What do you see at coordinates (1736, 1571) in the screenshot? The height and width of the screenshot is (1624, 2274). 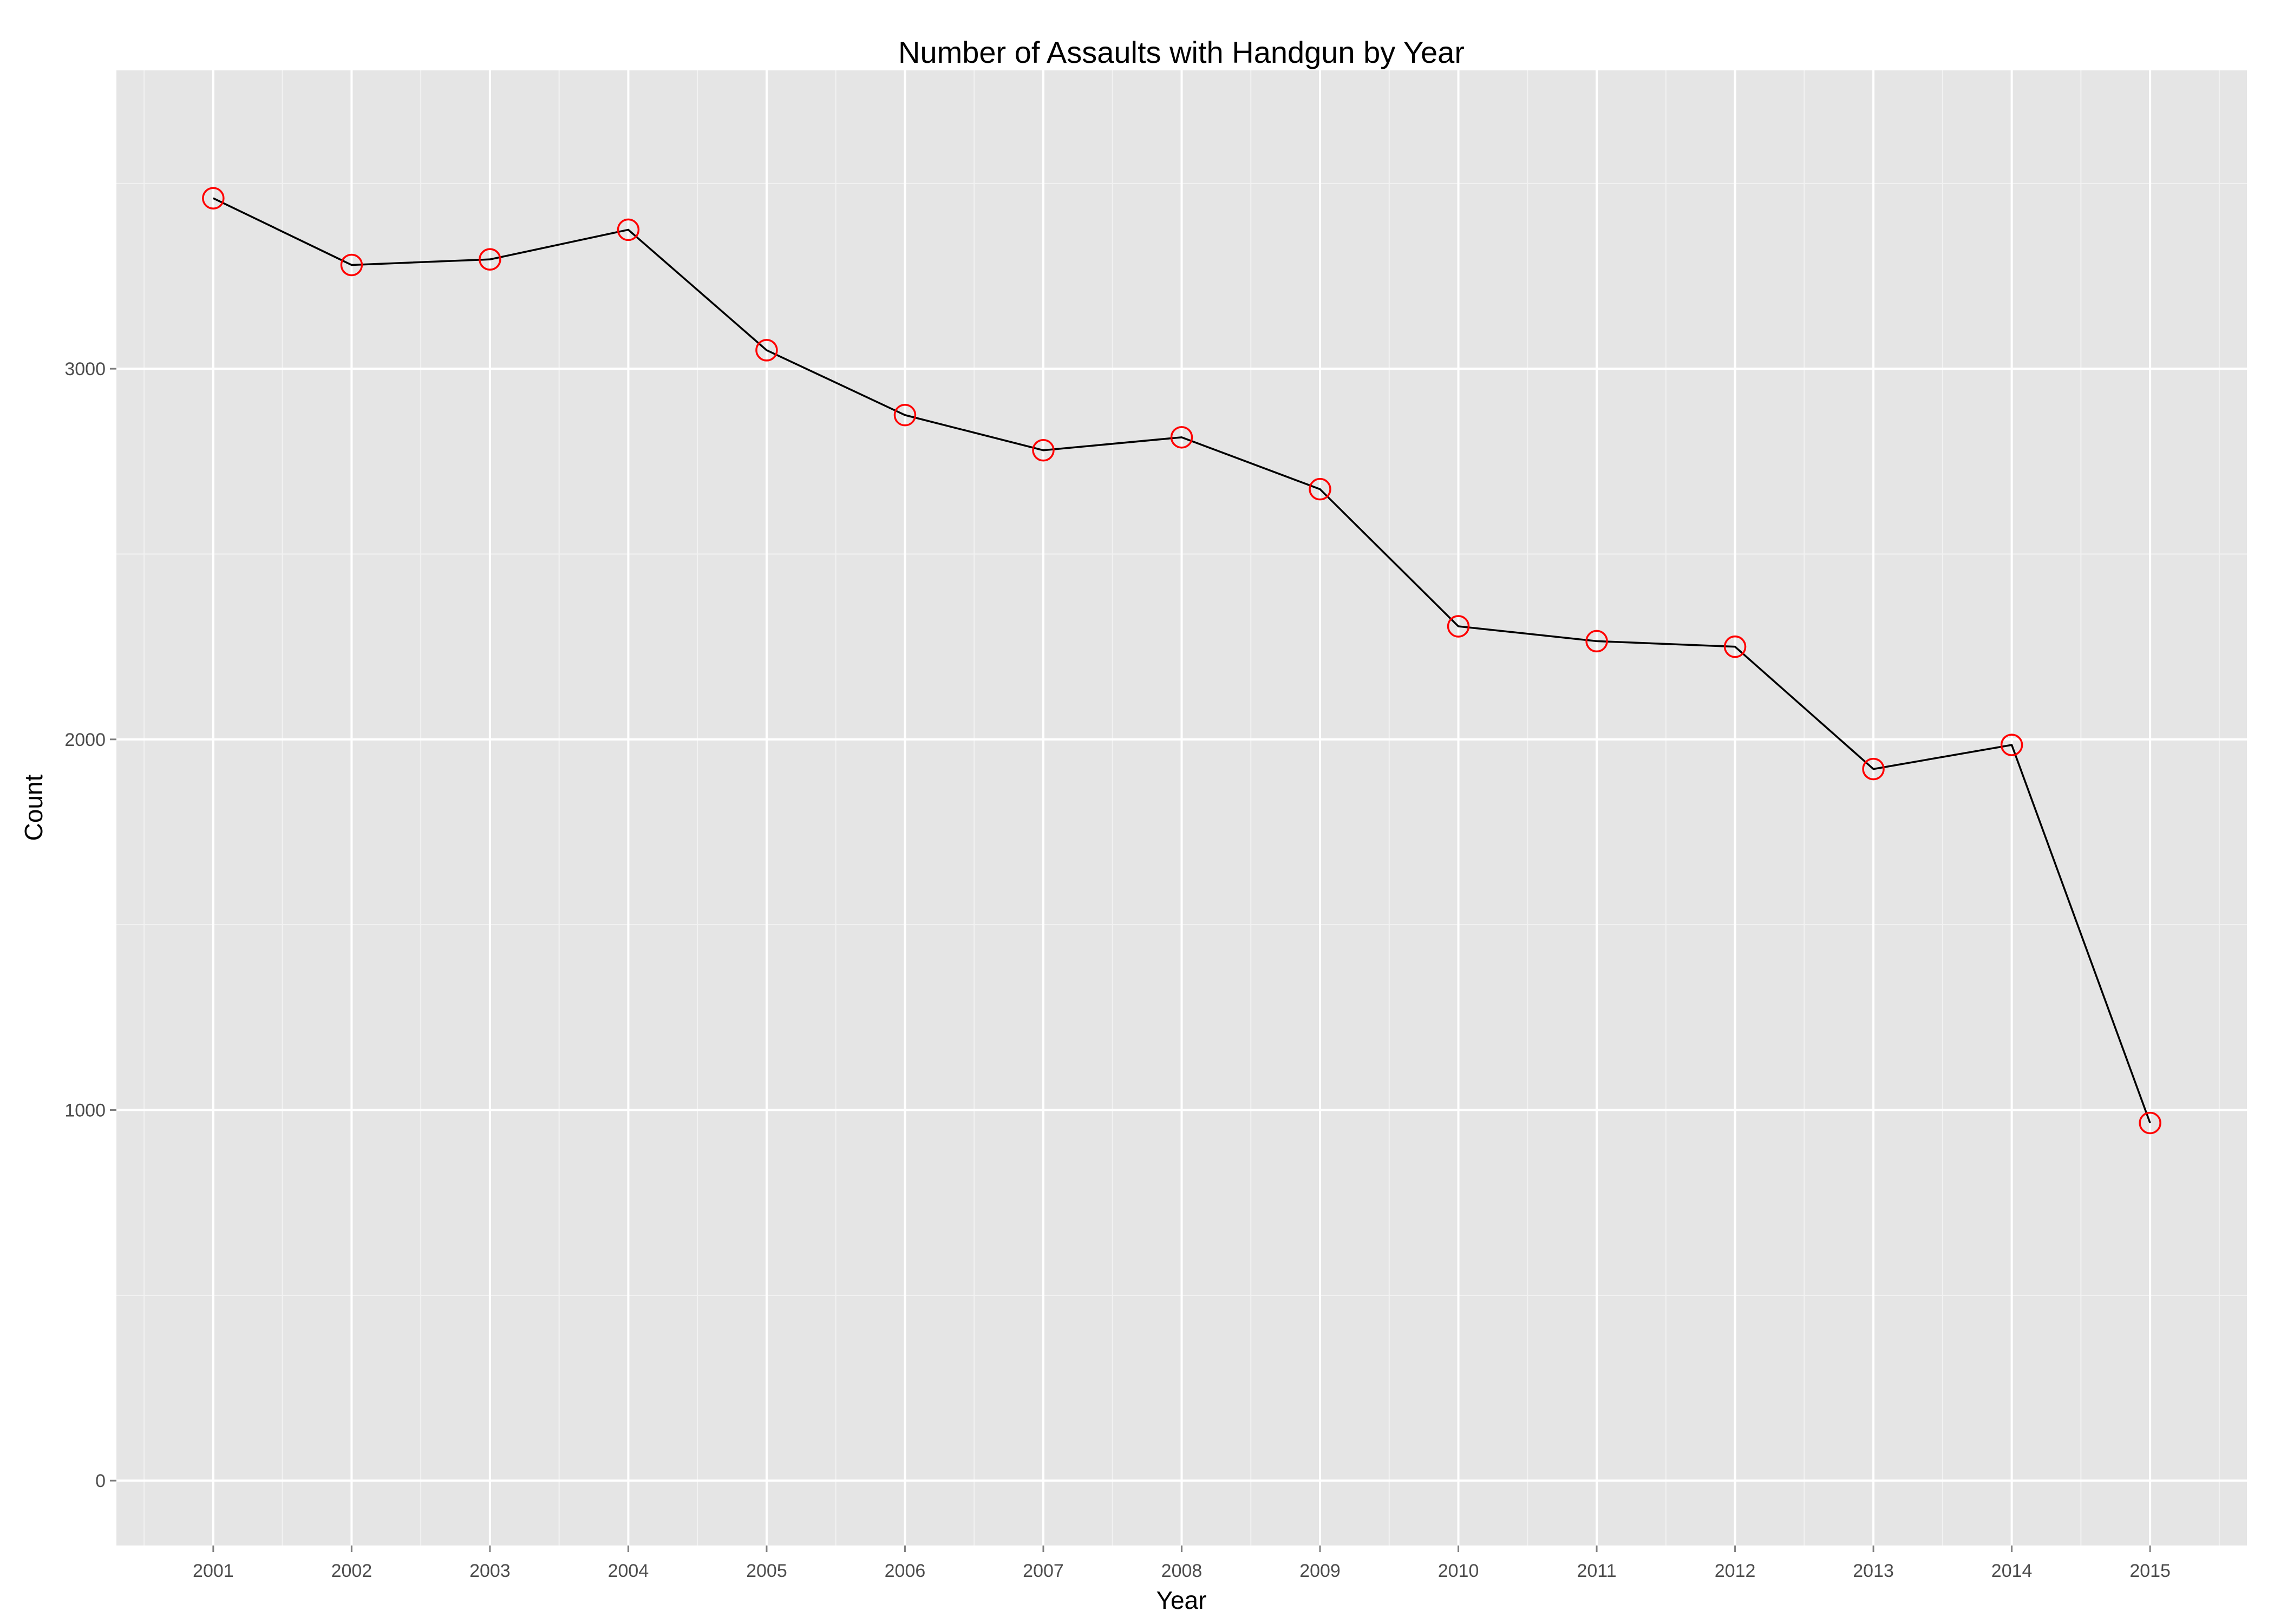 I see `x-tick-label: 2012` at bounding box center [1736, 1571].